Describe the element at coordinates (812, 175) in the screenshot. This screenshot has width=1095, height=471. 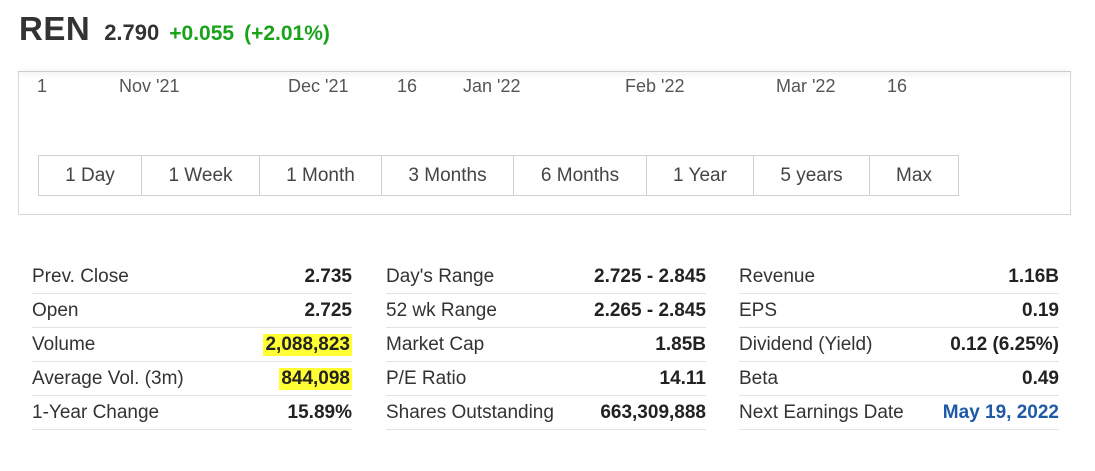
I see `range-button-5-years: 5 years` at that location.